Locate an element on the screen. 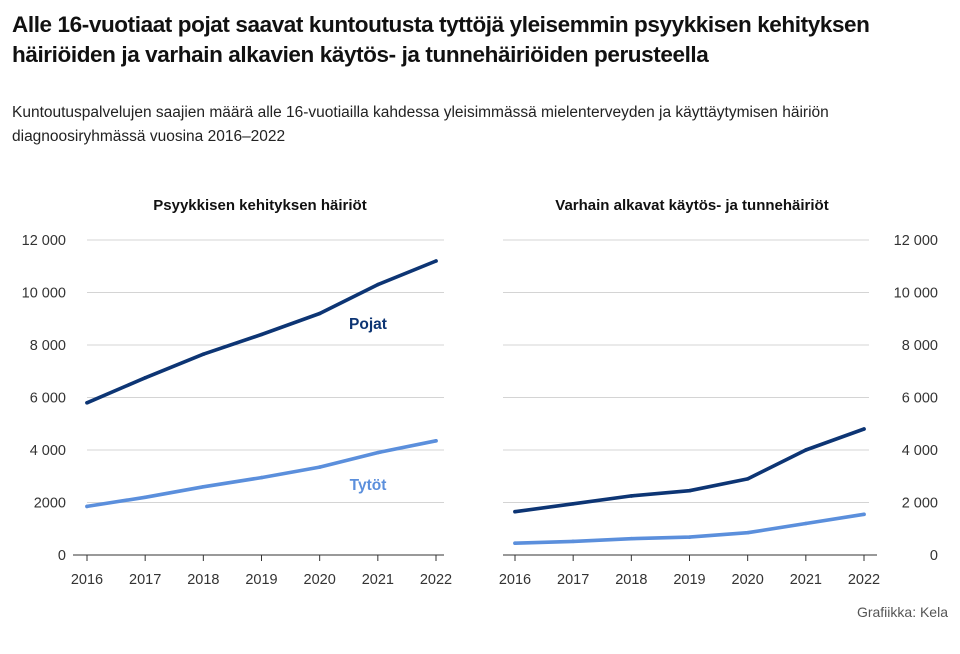 Image resolution: width=960 pixels, height=654 pixels. panel-title: Psyykkisen kehityksen häiriöt is located at coordinates (259, 205).